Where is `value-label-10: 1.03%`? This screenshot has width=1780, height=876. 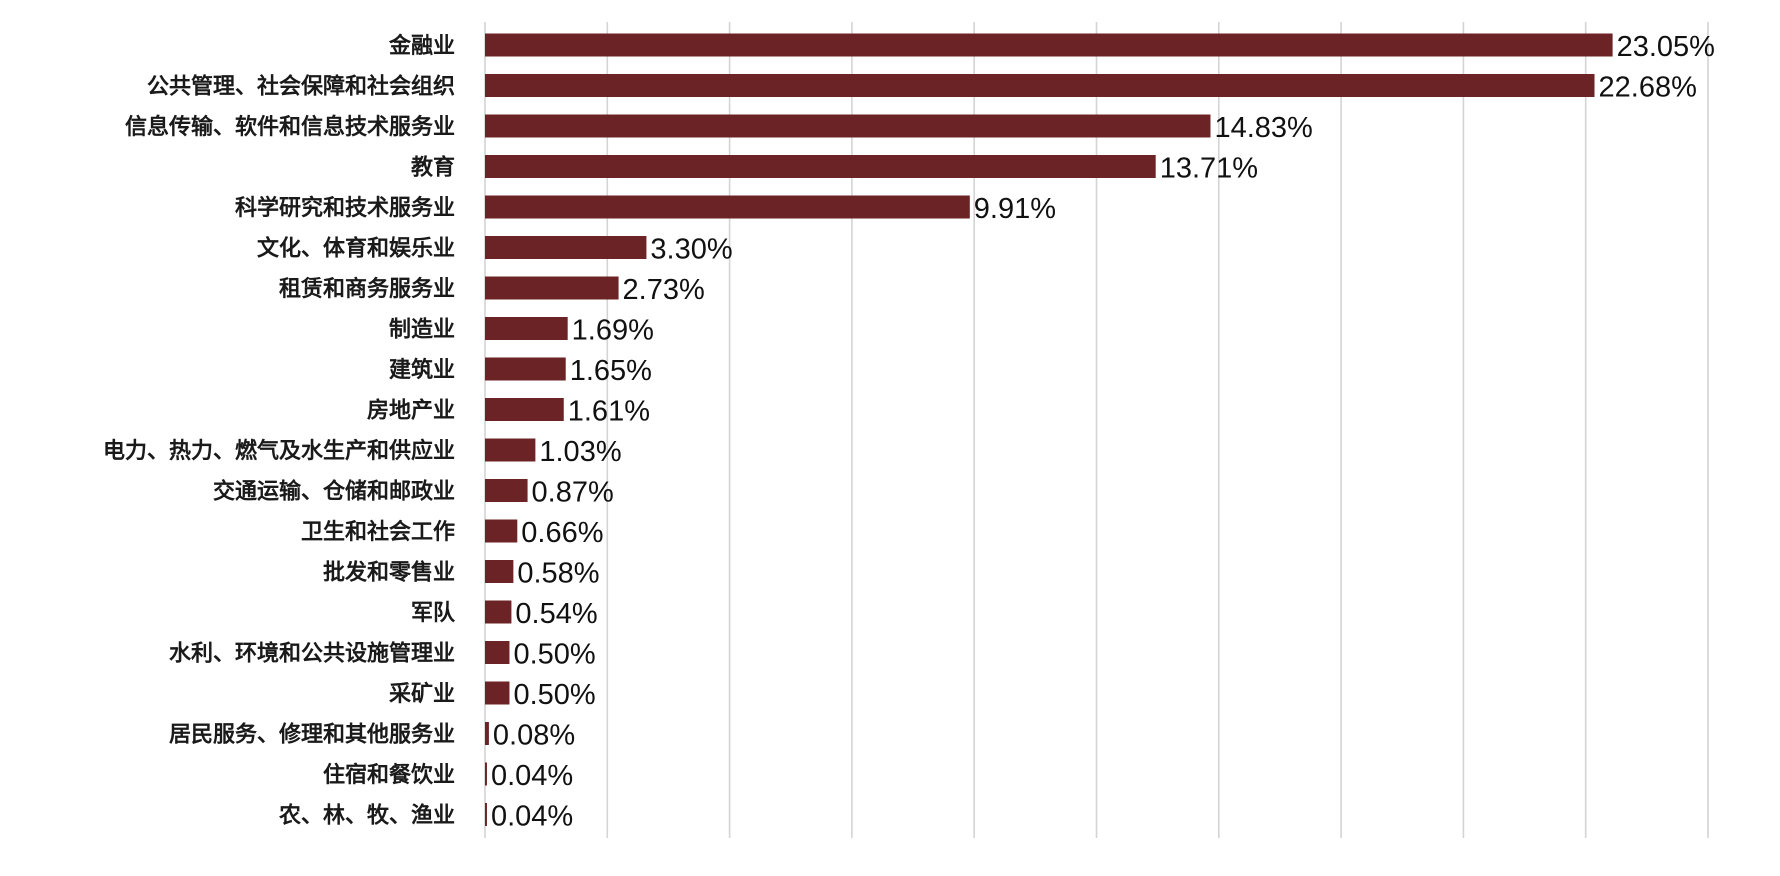 value-label-10: 1.03% is located at coordinates (580, 452).